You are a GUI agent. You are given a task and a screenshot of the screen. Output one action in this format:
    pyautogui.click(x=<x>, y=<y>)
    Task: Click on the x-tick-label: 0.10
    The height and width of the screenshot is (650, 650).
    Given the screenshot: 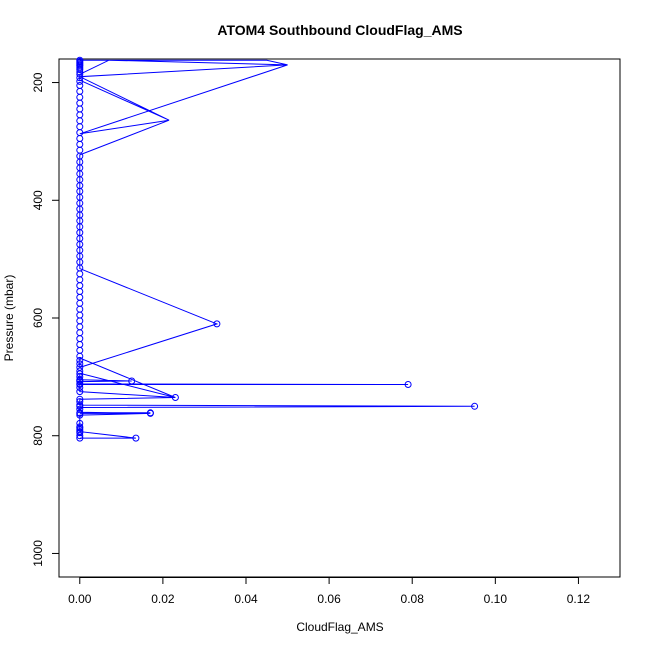 What is the action you would take?
    pyautogui.click(x=496, y=599)
    